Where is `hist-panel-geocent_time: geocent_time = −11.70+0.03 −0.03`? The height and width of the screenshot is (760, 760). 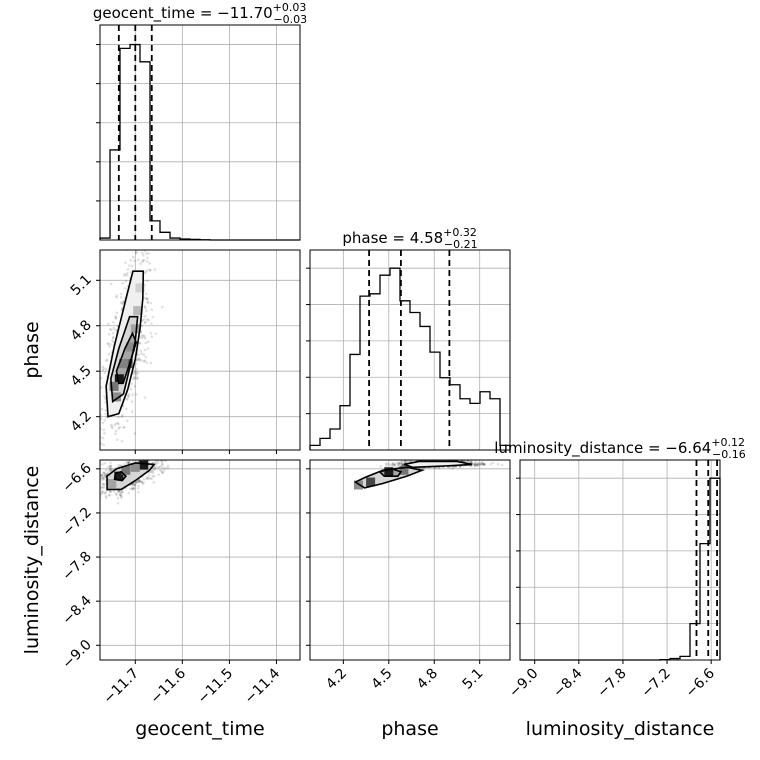
hist-panel-geocent_time: geocent_time = −11.70+0.03 −0.03 is located at coordinates (200, 121).